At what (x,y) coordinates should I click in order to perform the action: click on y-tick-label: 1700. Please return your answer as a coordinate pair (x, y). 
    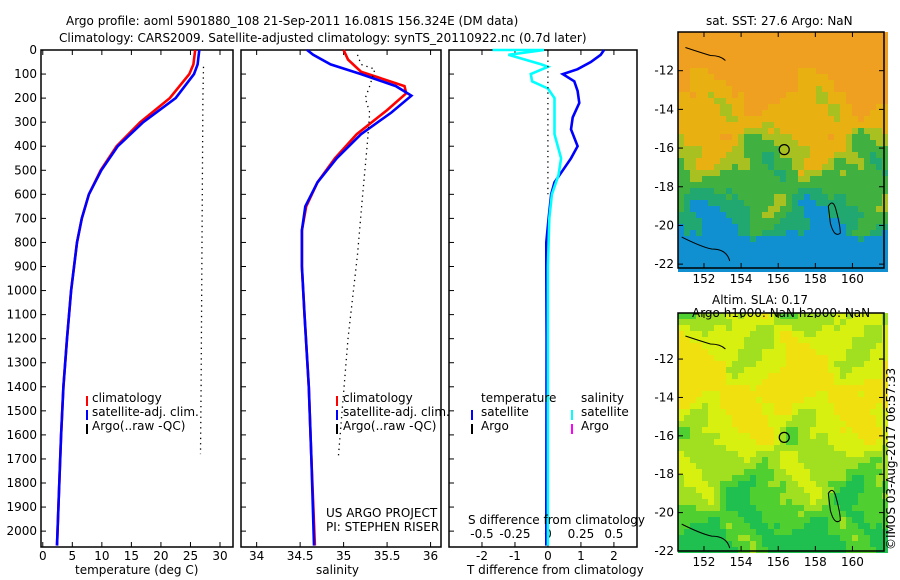
    Looking at the image, I should click on (21, 459).